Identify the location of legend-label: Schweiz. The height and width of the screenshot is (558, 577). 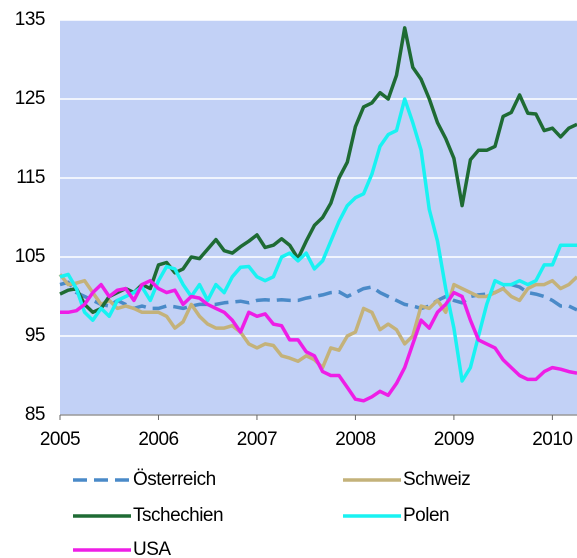
(436, 479).